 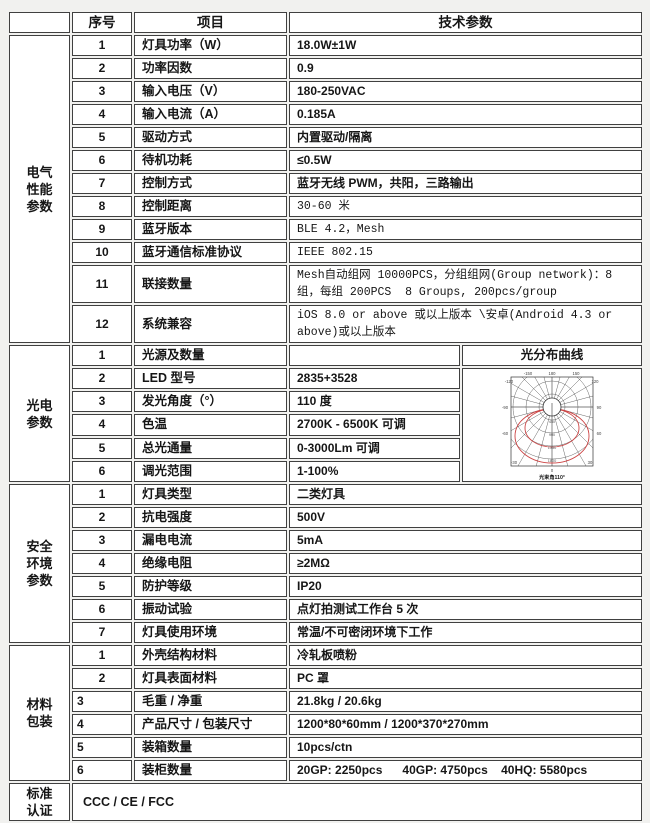 What do you see at coordinates (590, 462) in the screenshot?
I see `svg-text: 30` at bounding box center [590, 462].